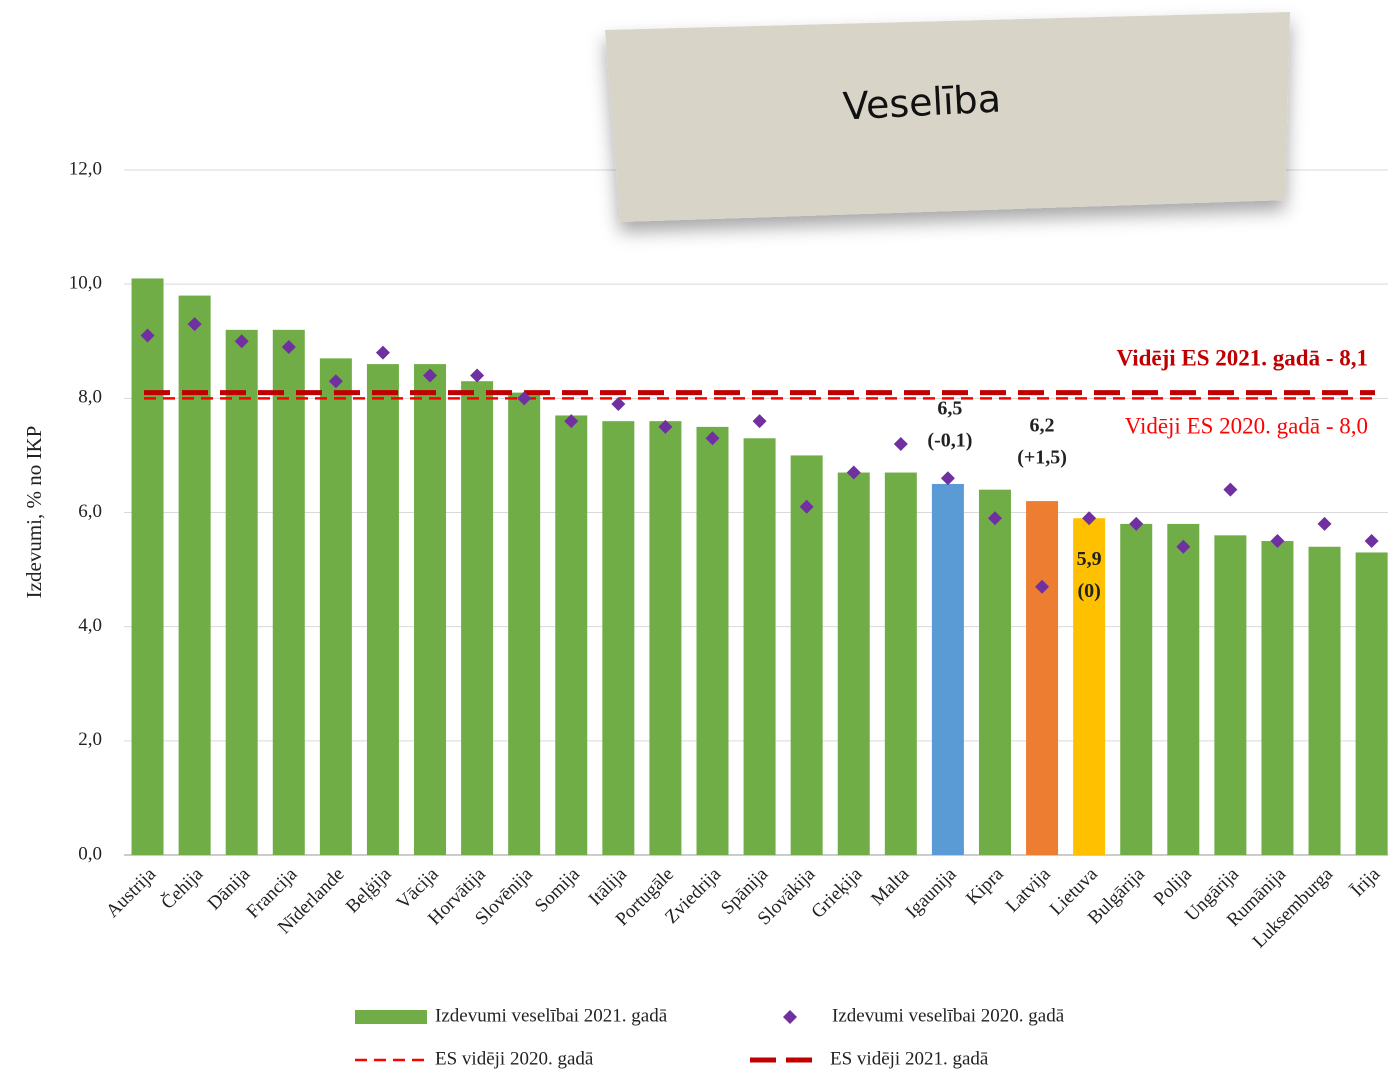  Describe the element at coordinates (948, 1015) in the screenshot. I see `legend-label: Izdevumi veselībai 2020. gadā` at that location.